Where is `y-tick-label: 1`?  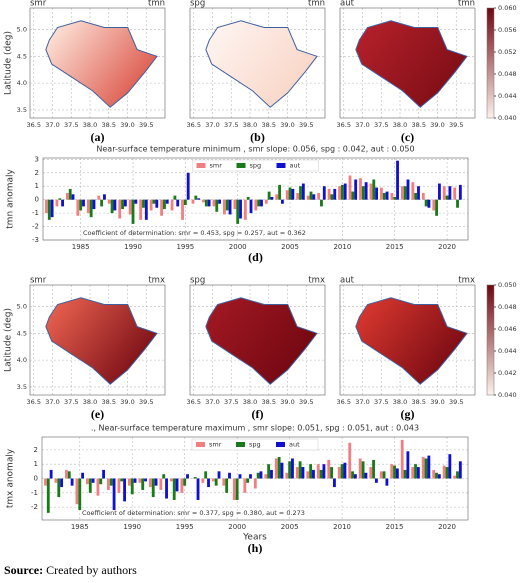
y-tick-label: 1 is located at coordinates (36, 464).